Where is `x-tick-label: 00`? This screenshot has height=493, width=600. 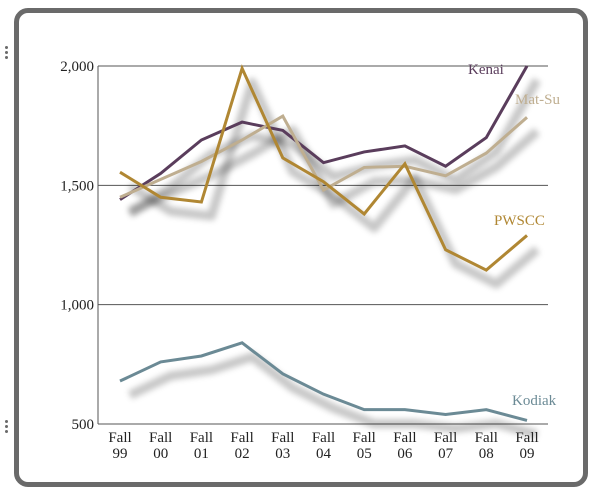
x-tick-label: 00 is located at coordinates (160, 454).